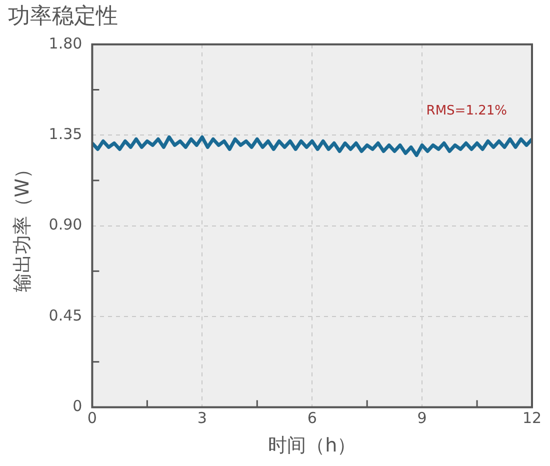 Image resolution: width=550 pixels, height=466 pixels. Describe the element at coordinates (532, 418) in the screenshot. I see `x-tick-label: 12` at that location.